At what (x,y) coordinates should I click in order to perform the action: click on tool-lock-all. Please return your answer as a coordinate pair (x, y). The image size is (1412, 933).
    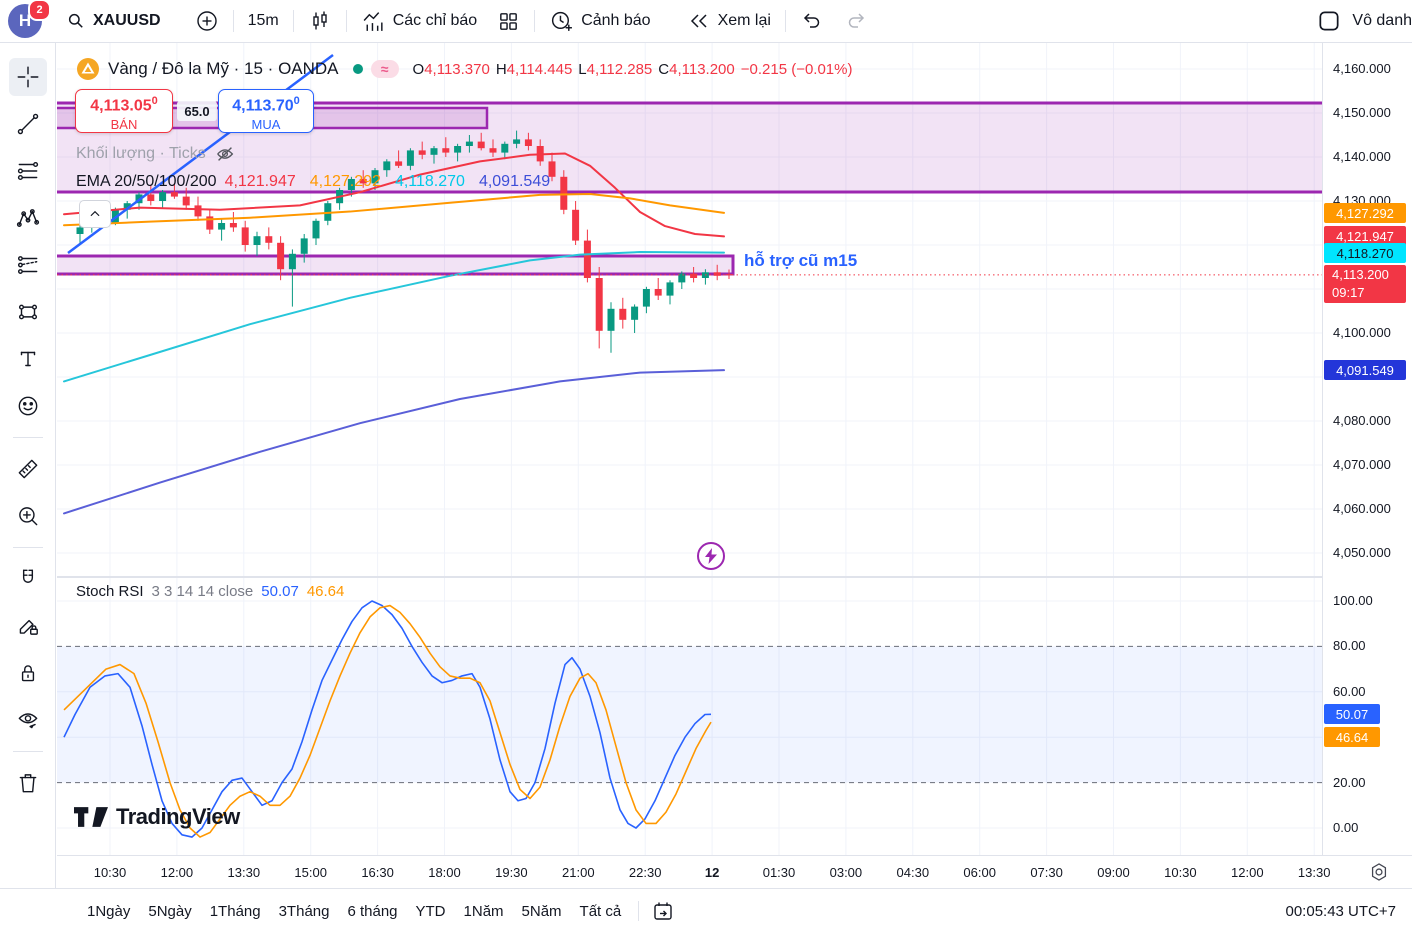
    Looking at the image, I should click on (28, 673).